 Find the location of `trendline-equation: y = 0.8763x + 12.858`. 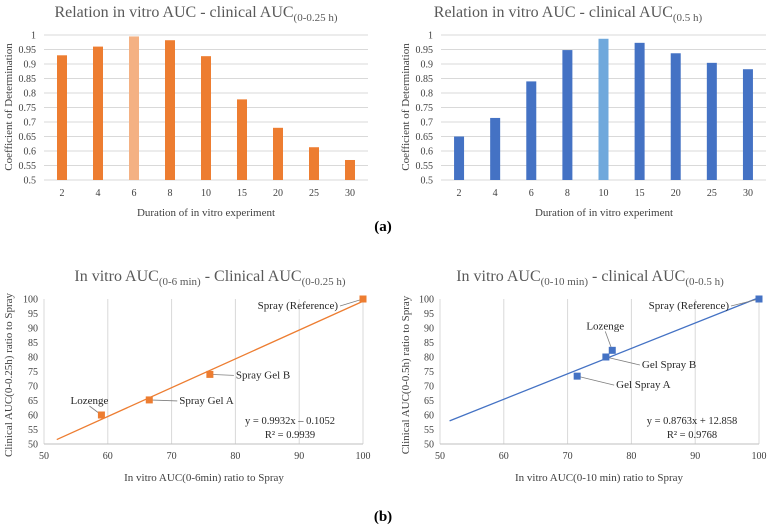

trendline-equation: y = 0.8763x + 12.858 is located at coordinates (692, 421).